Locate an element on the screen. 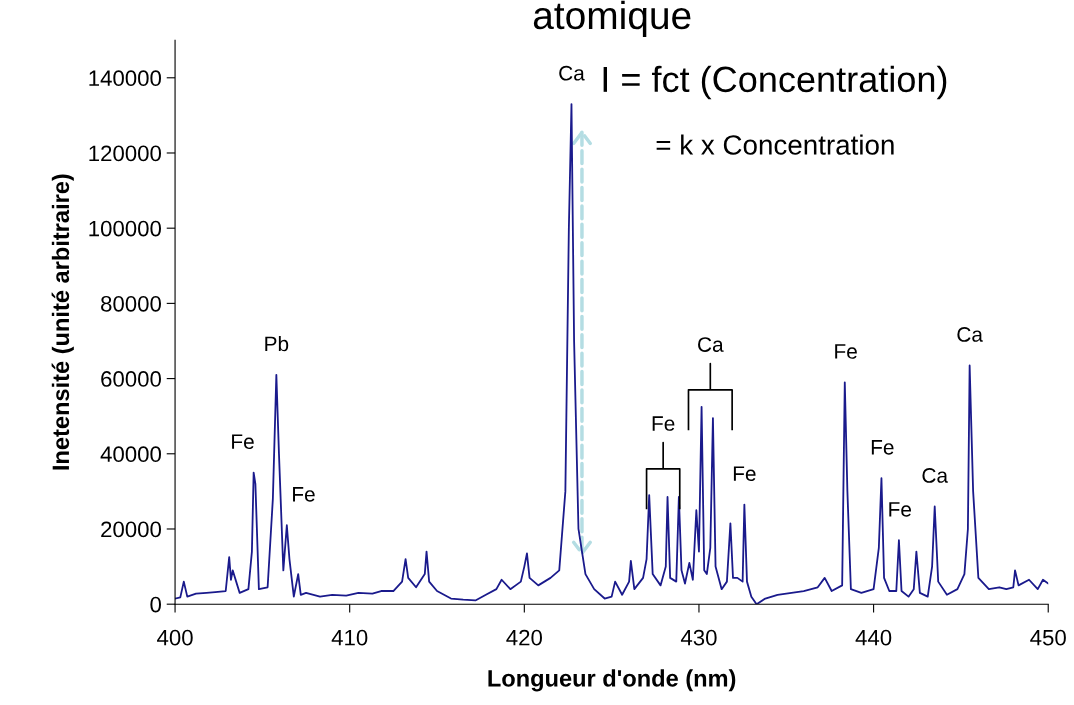 The image size is (1074, 705). y-tick-label: 80000 is located at coordinates (131, 303).